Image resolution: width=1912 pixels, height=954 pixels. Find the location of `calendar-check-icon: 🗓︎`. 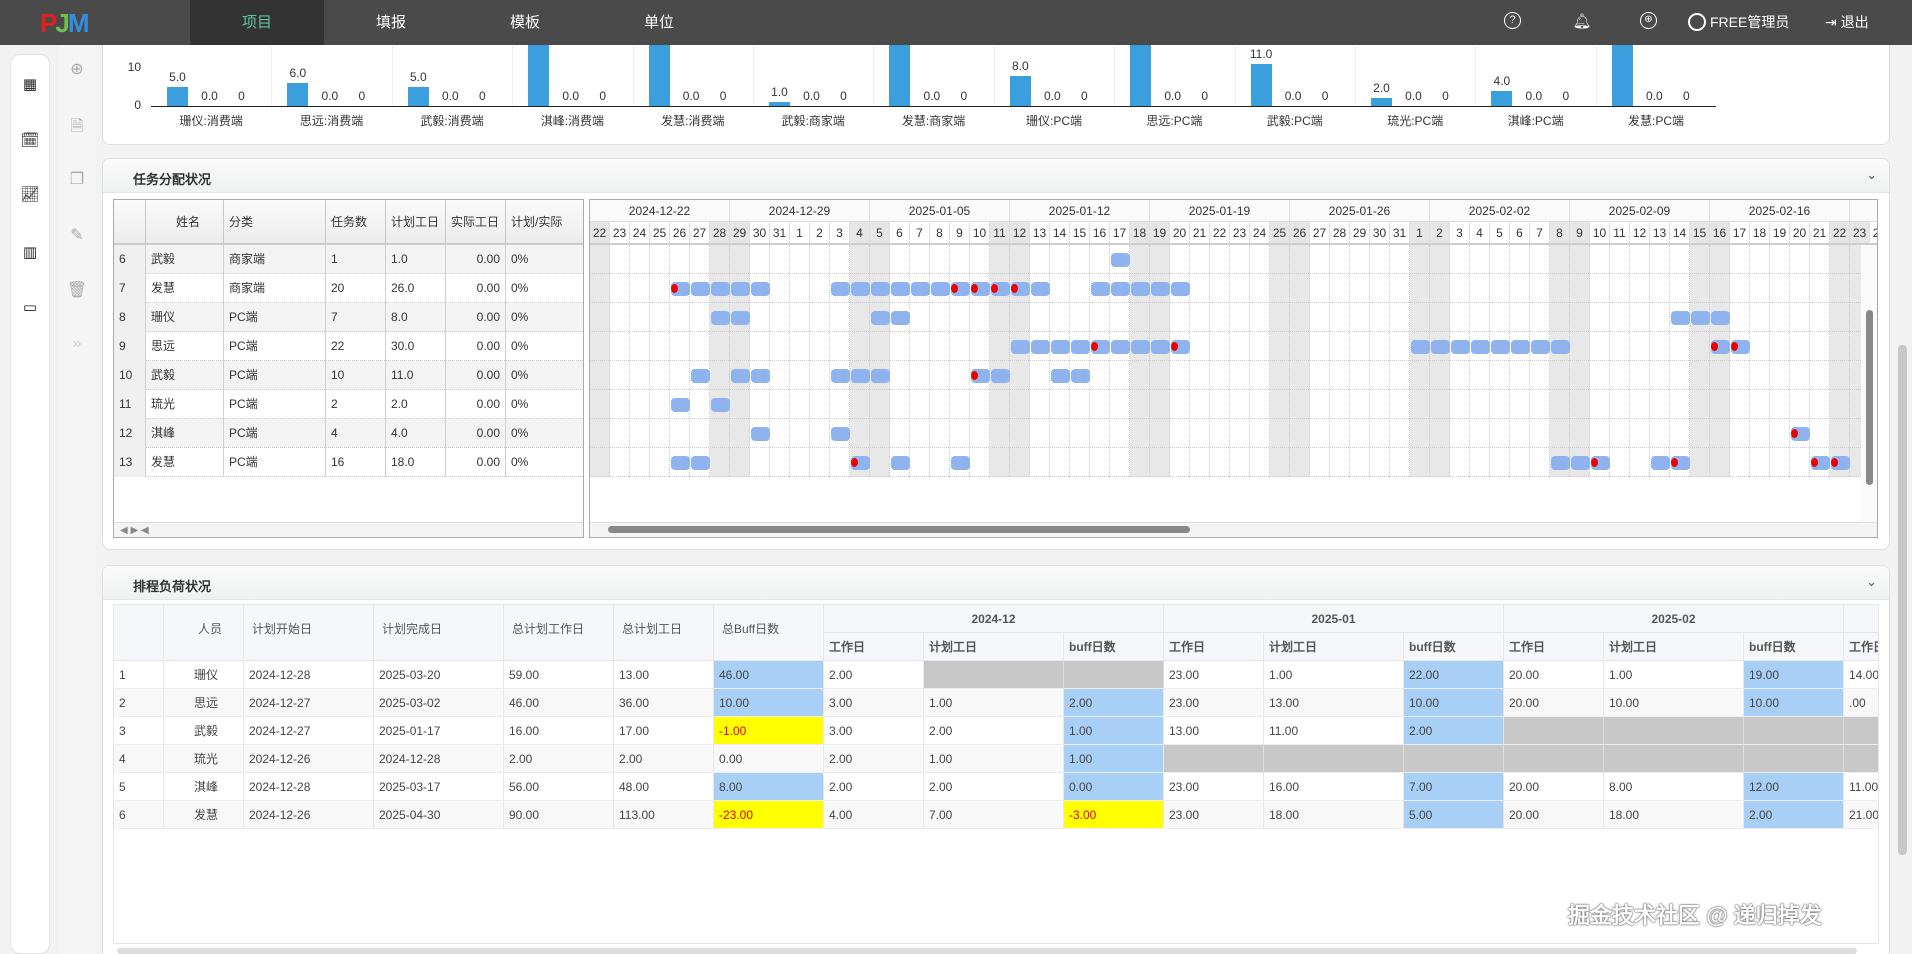

calendar-check-icon: 🗓︎ is located at coordinates (30, 140).